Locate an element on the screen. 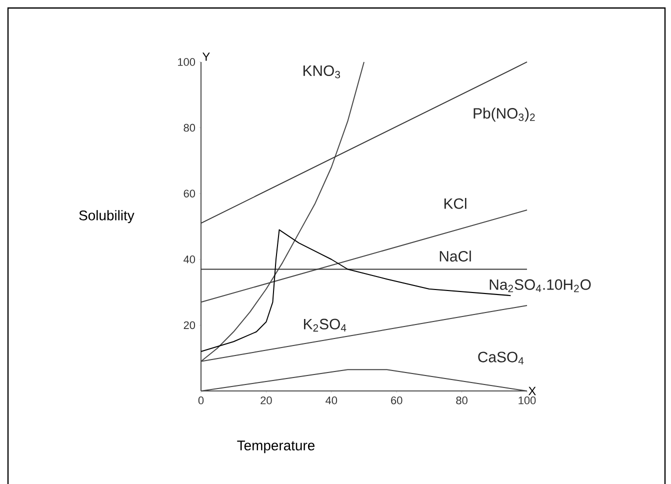 This screenshot has height=484, width=671. y-tick-label: 100 is located at coordinates (187, 62).